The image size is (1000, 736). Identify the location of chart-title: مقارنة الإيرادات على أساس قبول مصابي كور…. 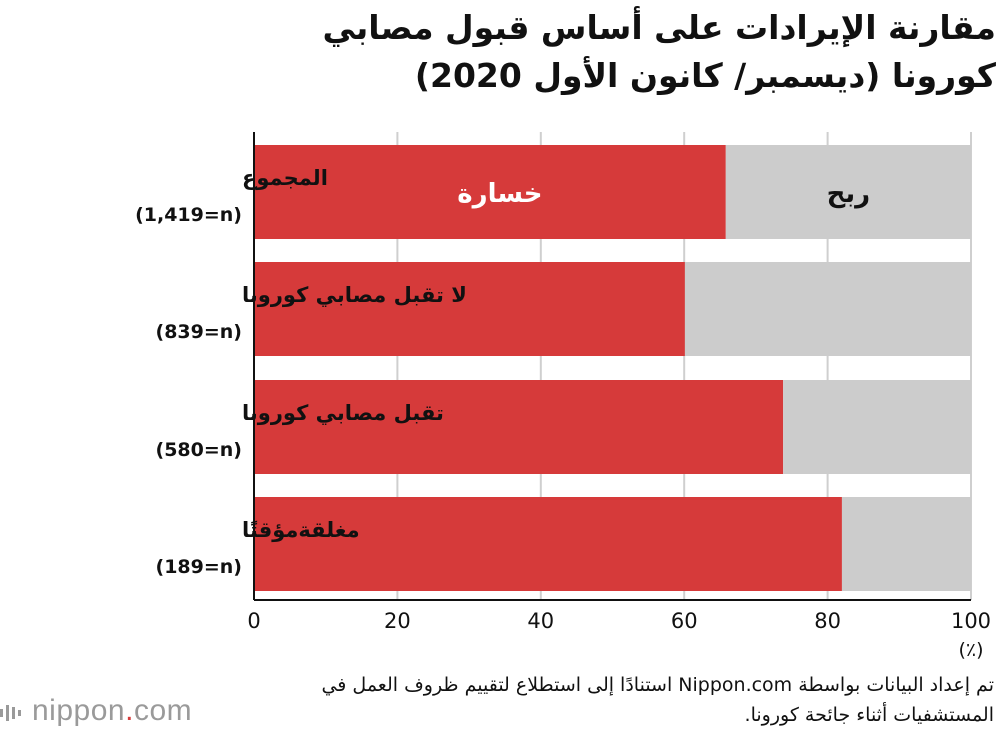
(659, 51).